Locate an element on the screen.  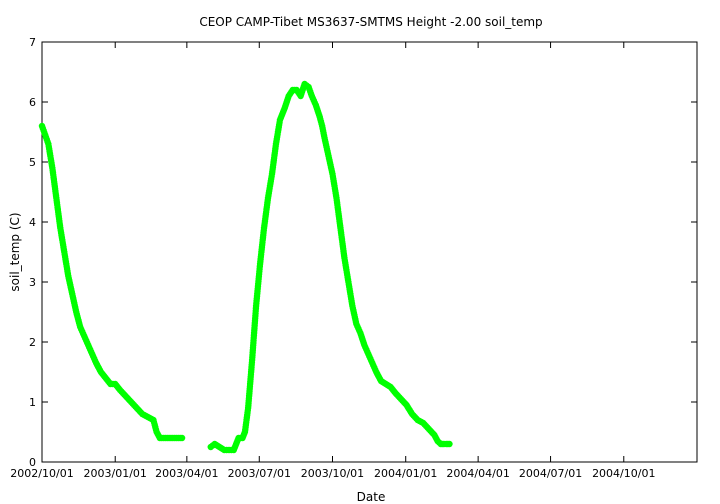
x-tick-label: 2003/04/01 is located at coordinates (186, 473).